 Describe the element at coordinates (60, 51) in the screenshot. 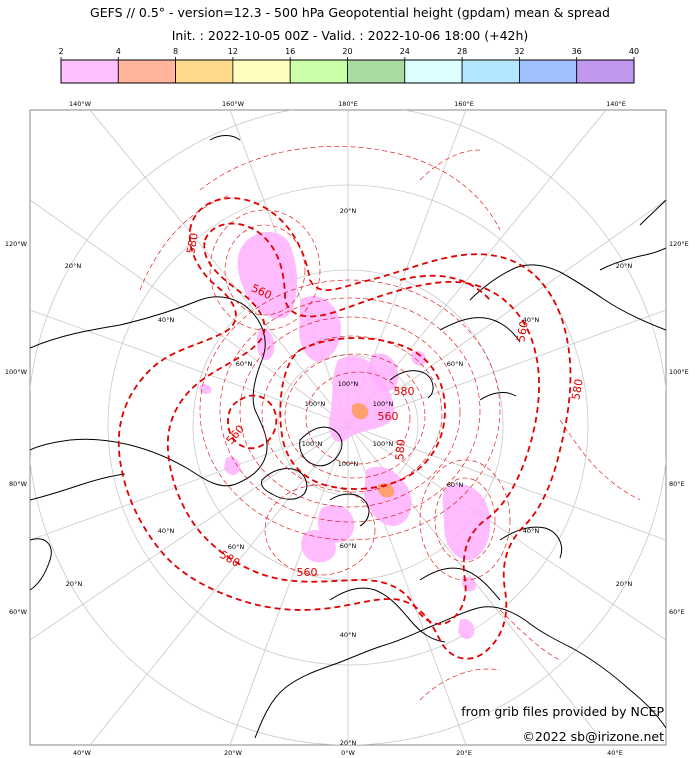

I see `colorbar-tick-label: 2` at that location.